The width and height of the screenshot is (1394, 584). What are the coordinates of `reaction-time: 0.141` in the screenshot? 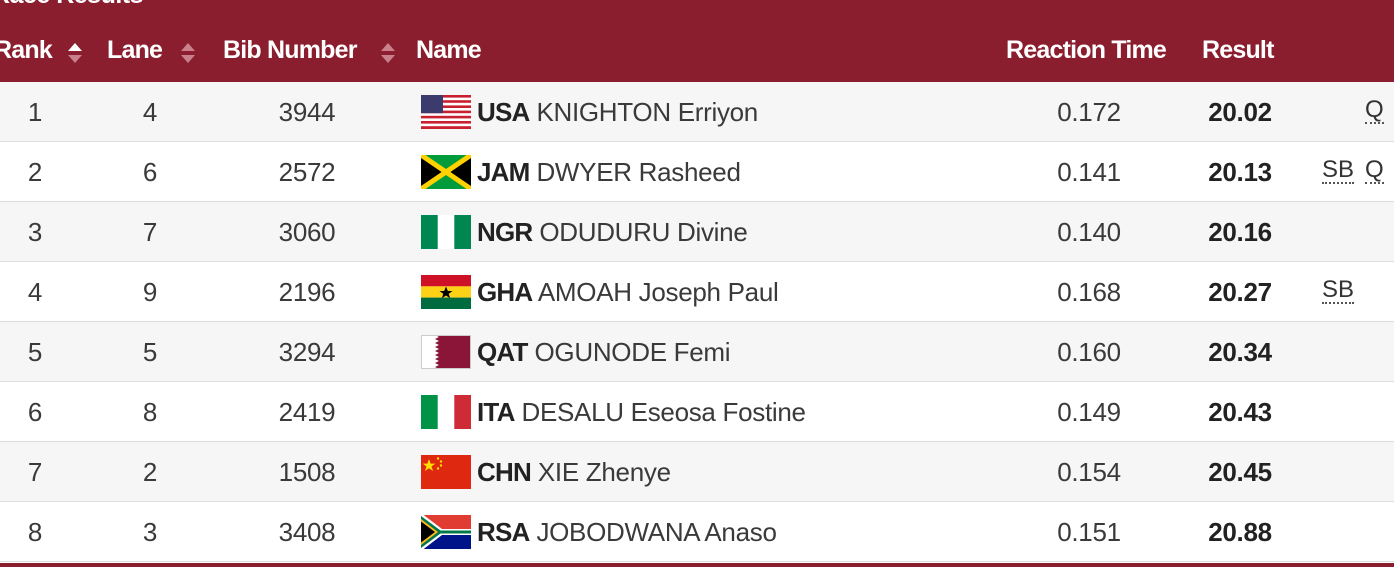 It's located at (1089, 172).